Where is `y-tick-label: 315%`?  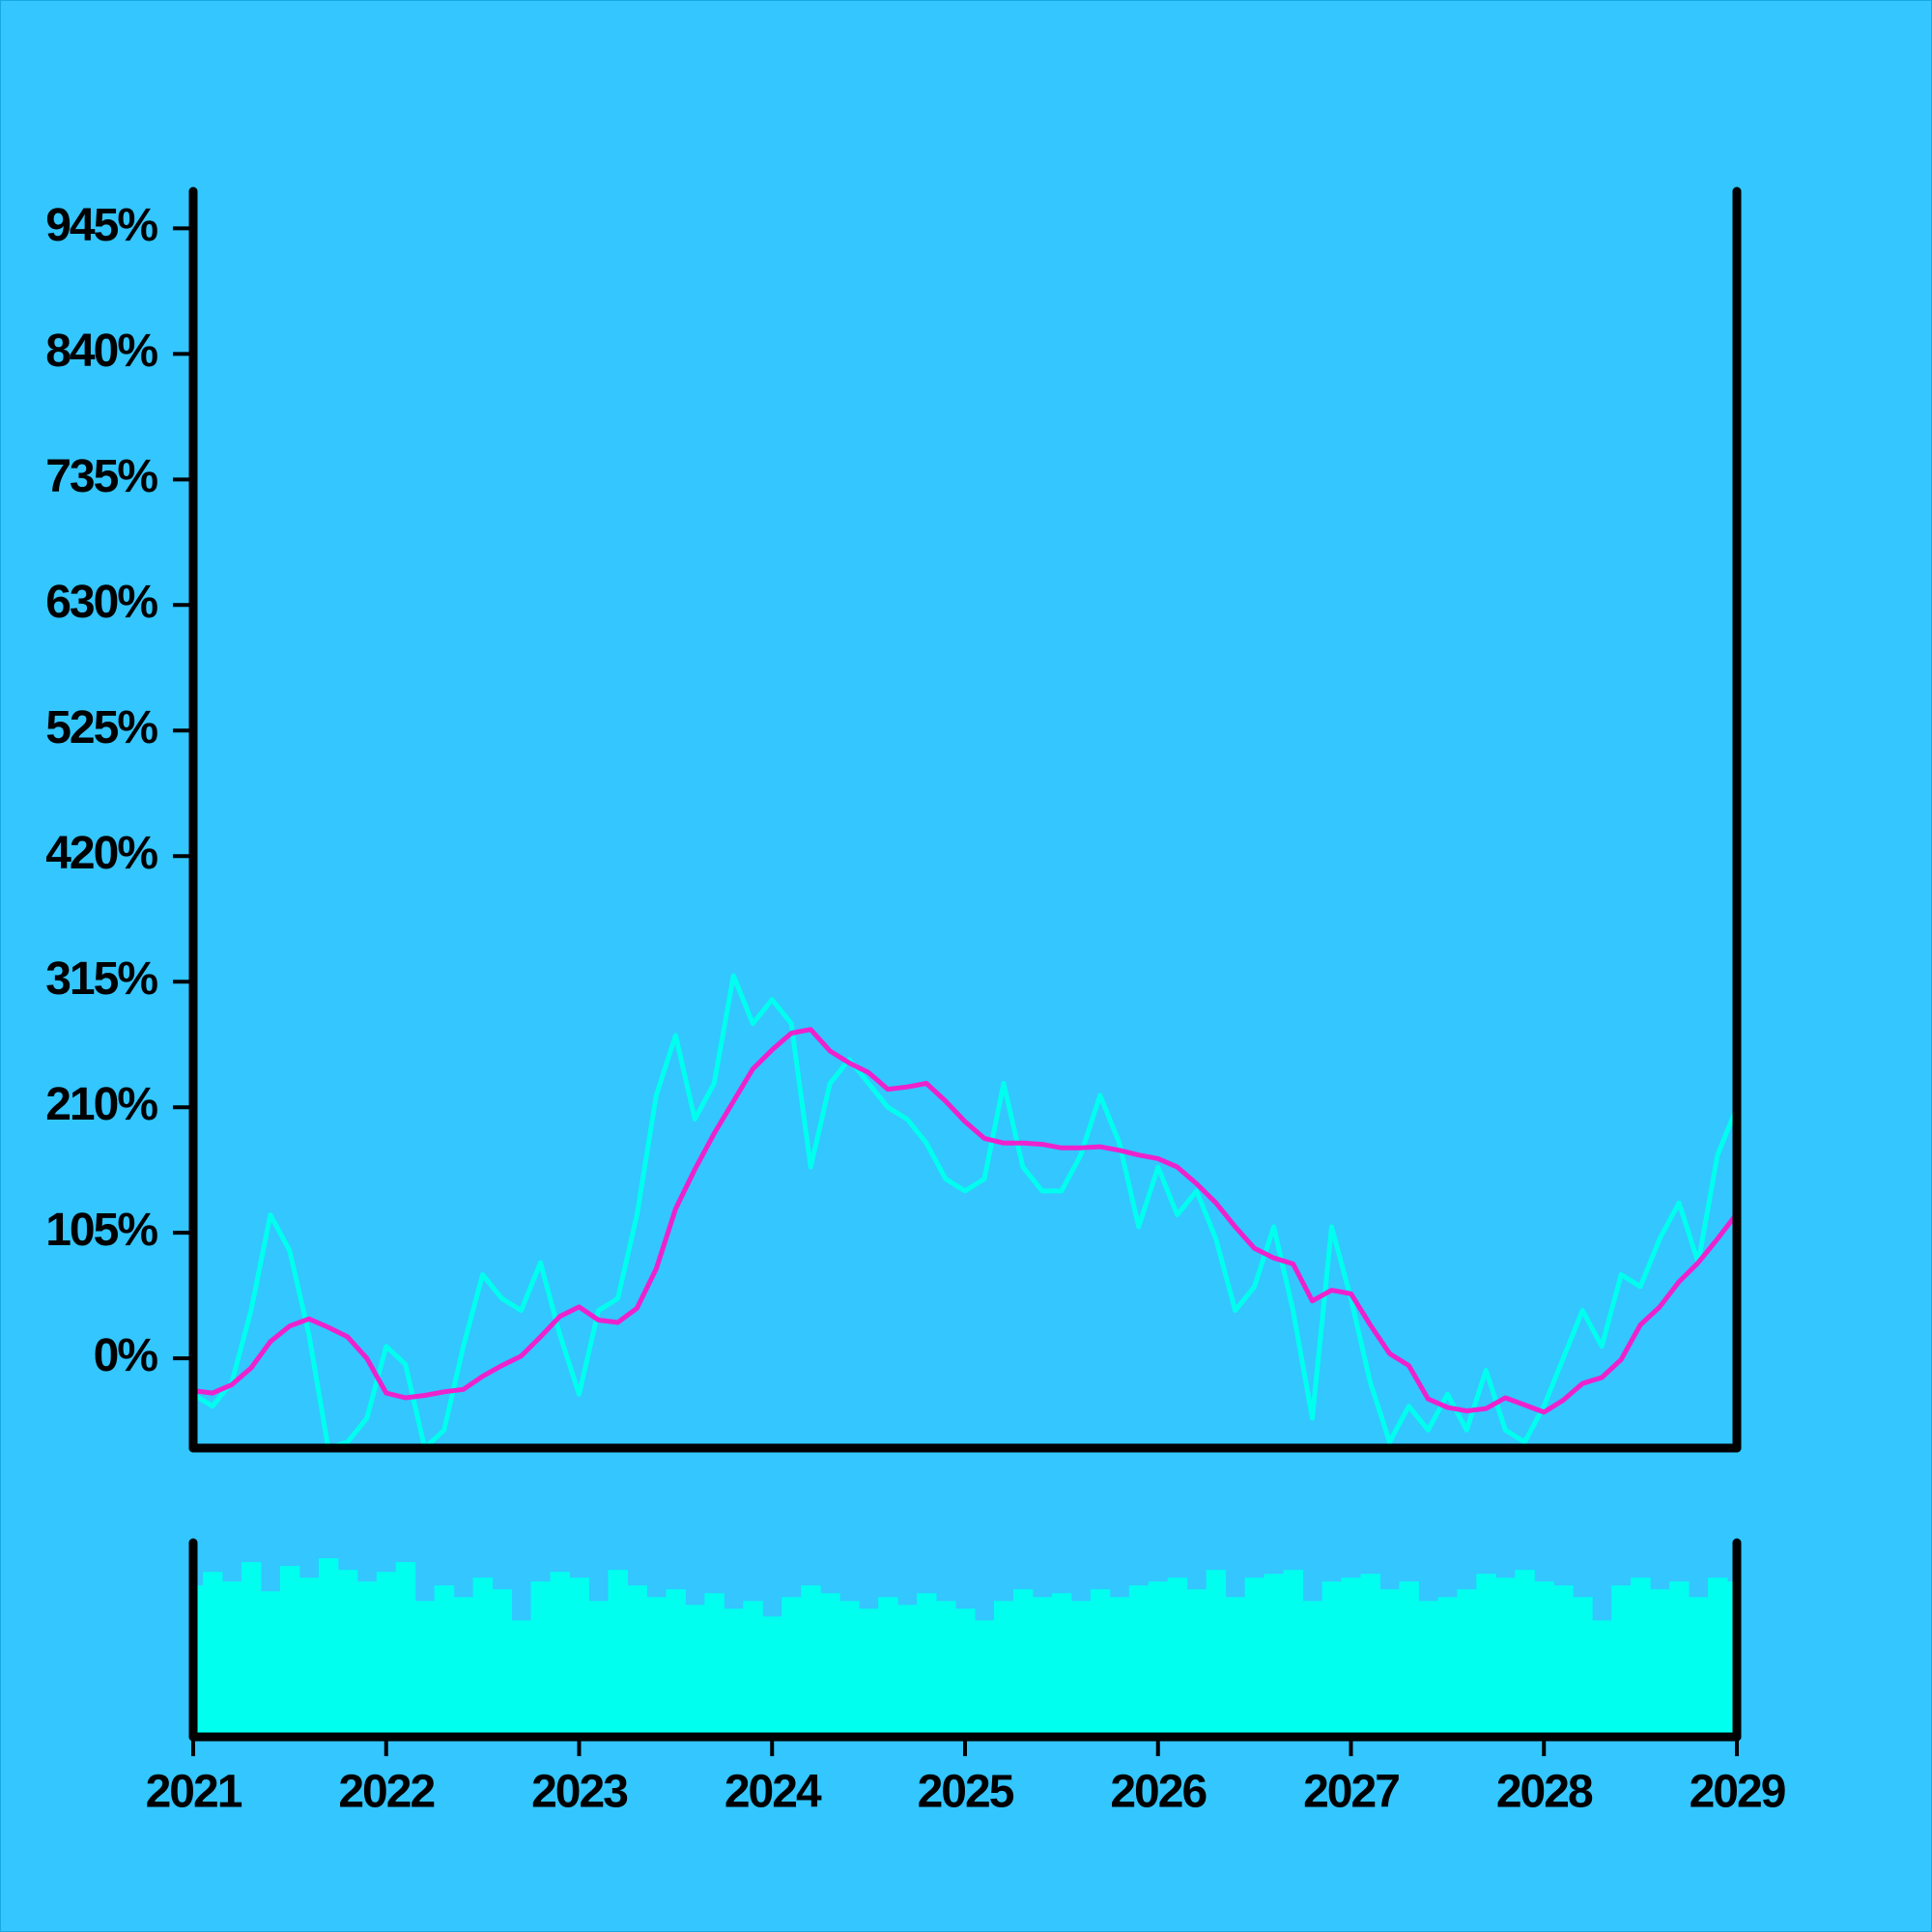 y-tick-label: 315% is located at coordinates (101, 979).